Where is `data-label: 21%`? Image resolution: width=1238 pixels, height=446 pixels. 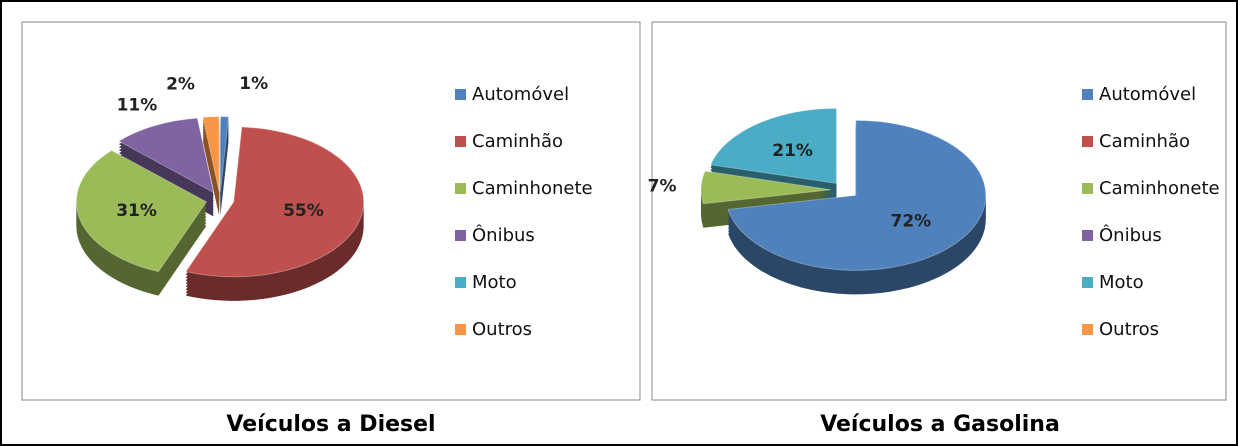 data-label: 21% is located at coordinates (792, 151).